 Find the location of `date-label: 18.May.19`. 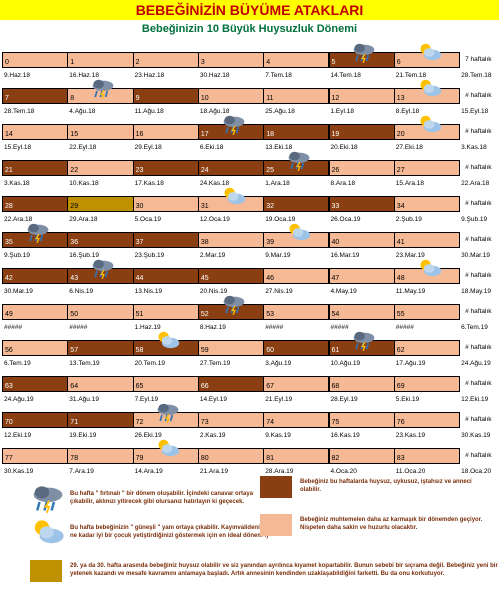

date-label: 18.May.19 is located at coordinates (476, 291).